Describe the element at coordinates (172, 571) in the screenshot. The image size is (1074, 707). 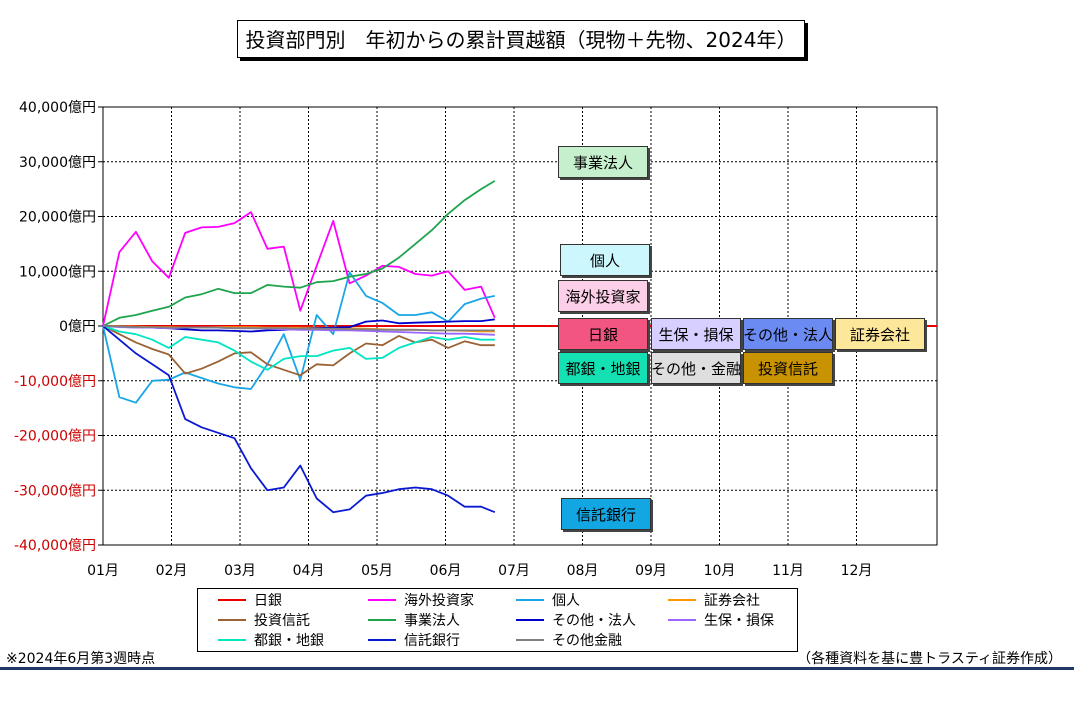
I see `x-tick-label: 02月` at that location.